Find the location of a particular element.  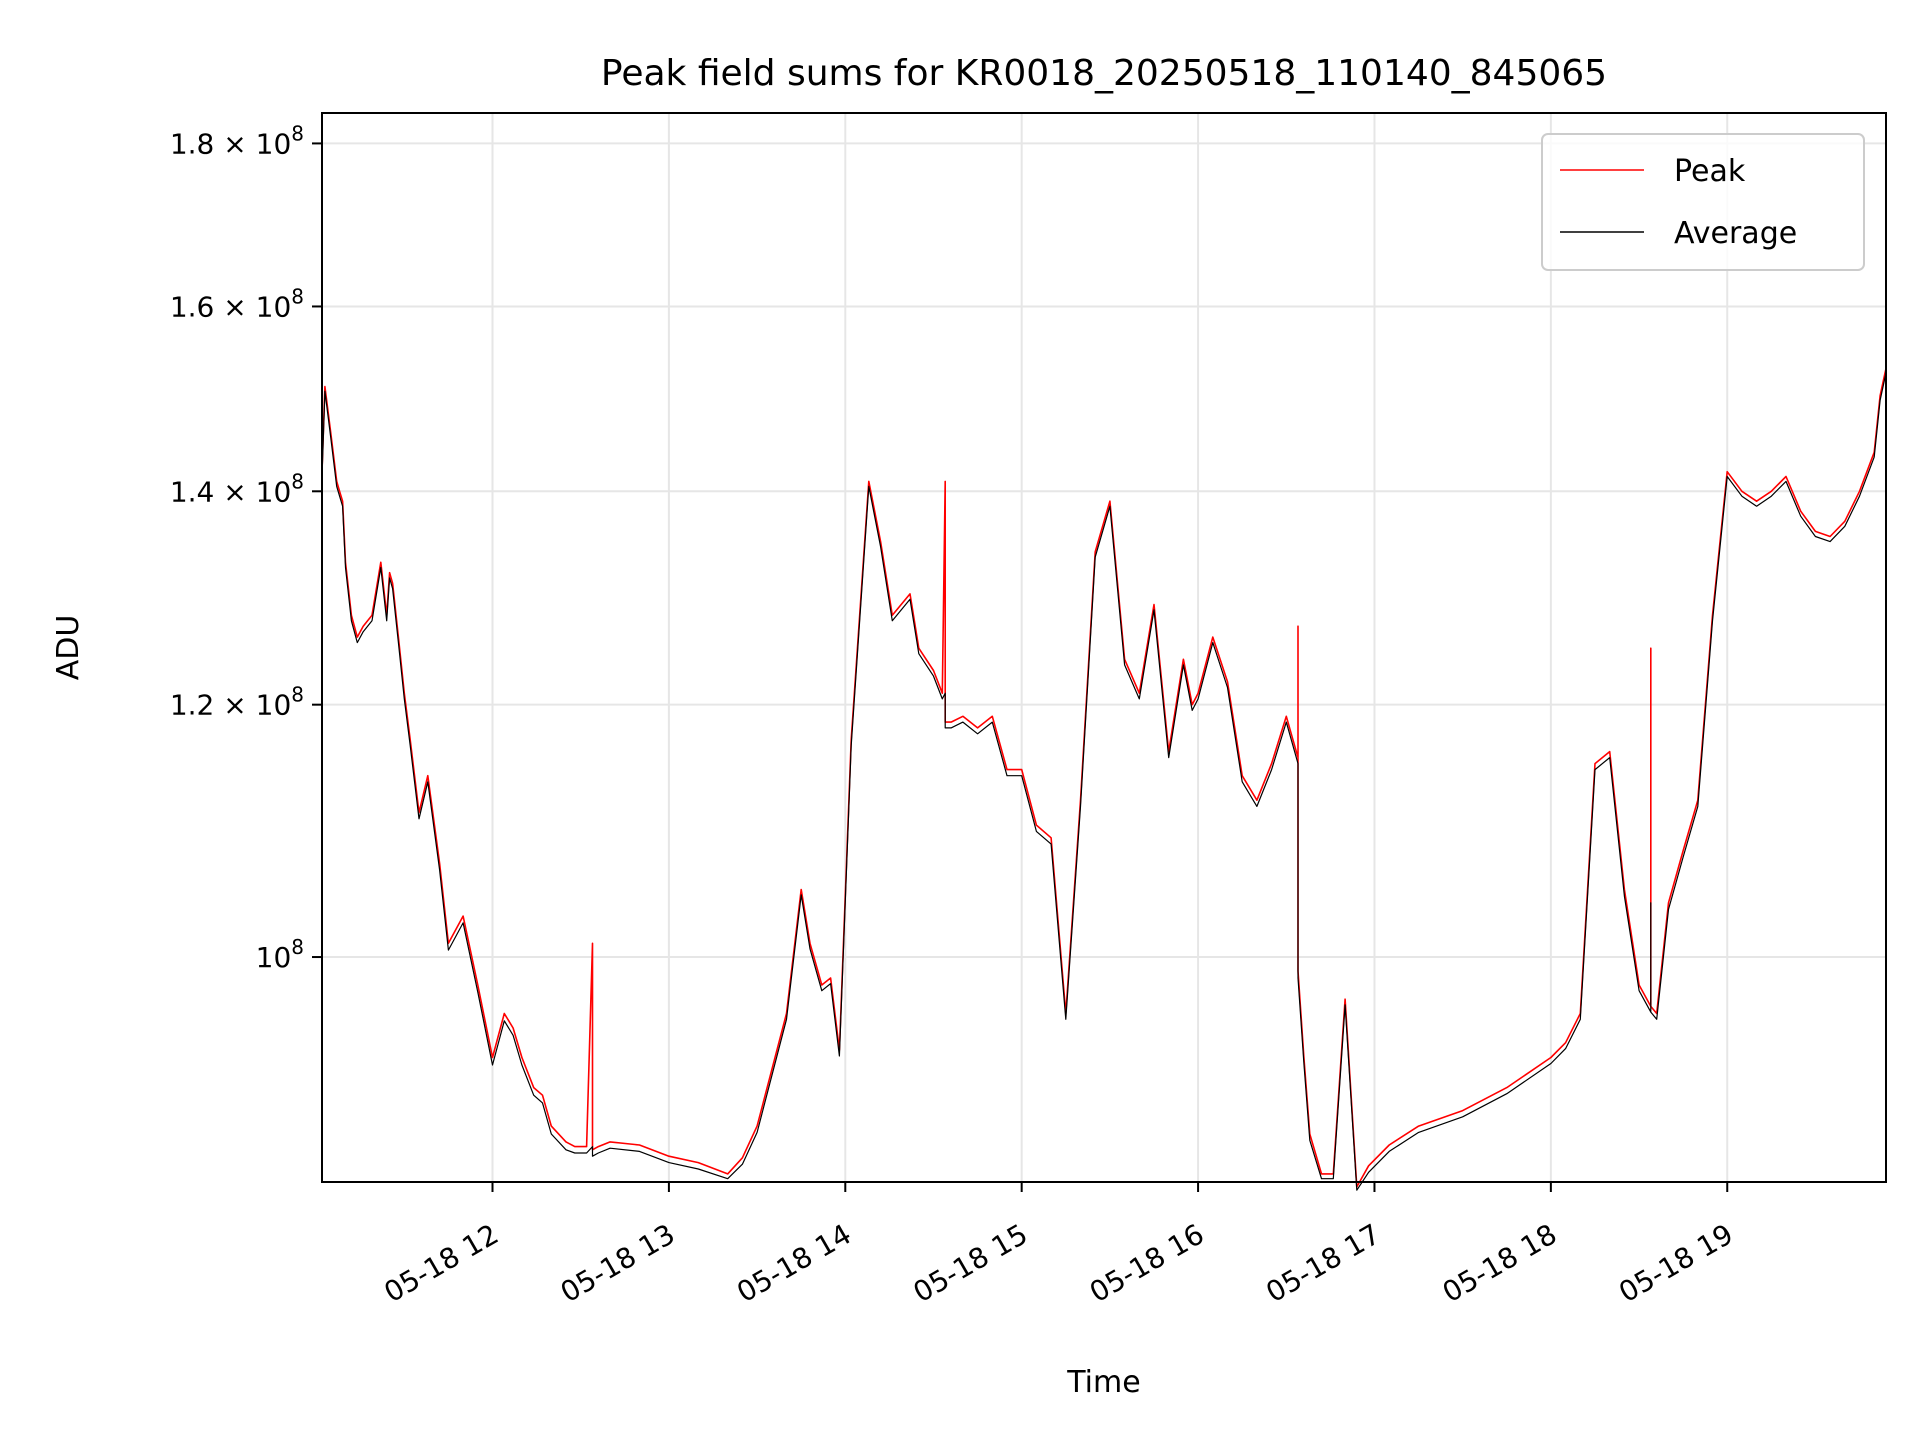

y-tick-label: 1.8 × 108 is located at coordinates (237, 140).